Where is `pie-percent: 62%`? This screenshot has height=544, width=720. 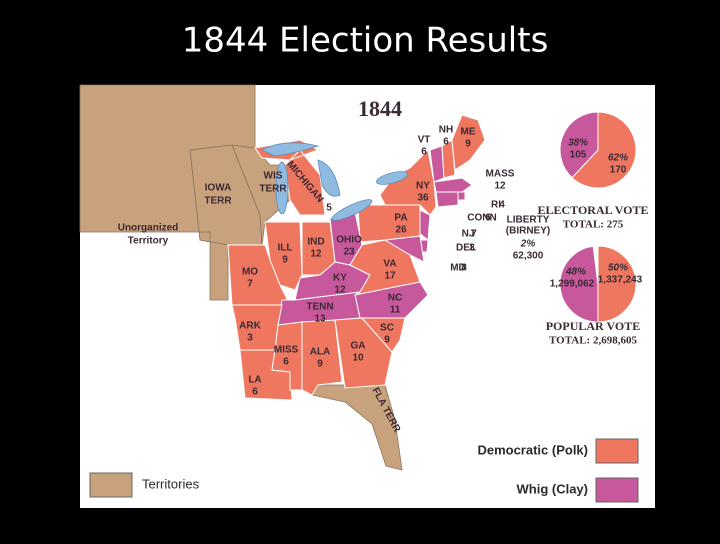 pie-percent: 62% is located at coordinates (618, 158).